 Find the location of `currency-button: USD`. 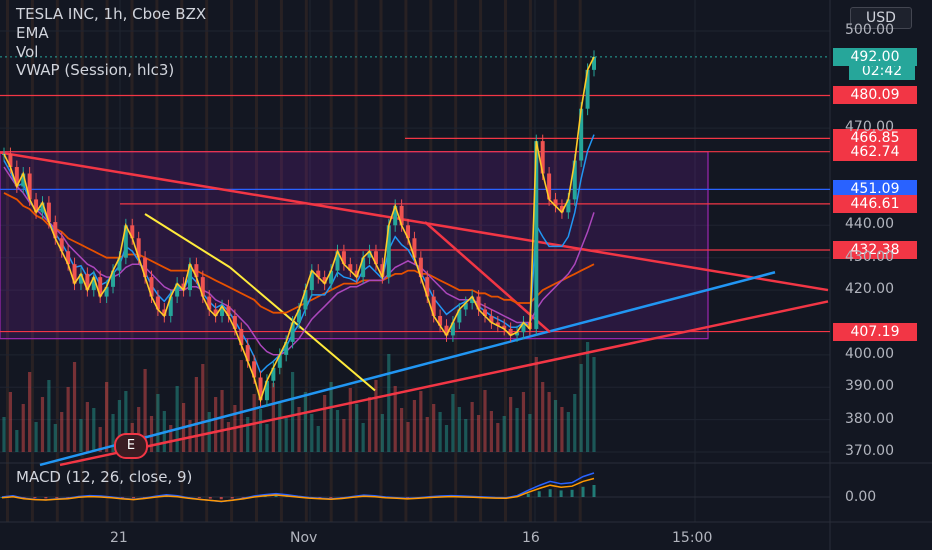

currency-button: USD is located at coordinates (881, 18).